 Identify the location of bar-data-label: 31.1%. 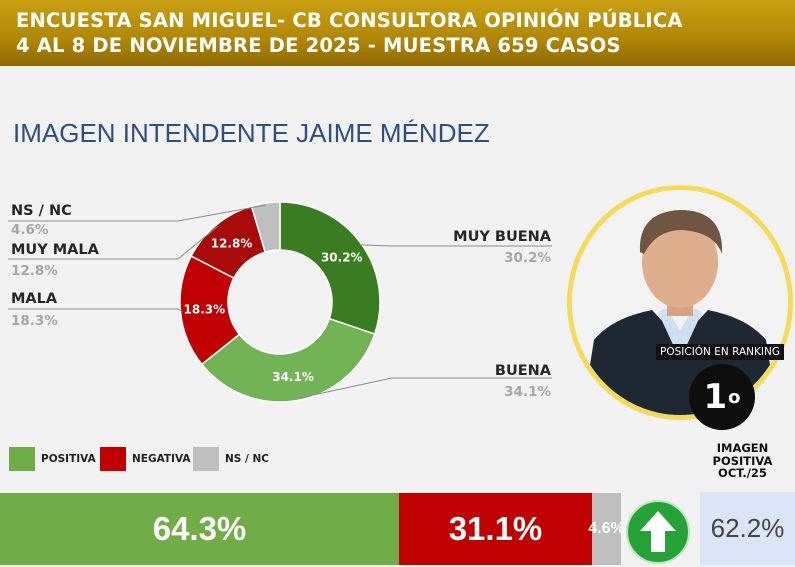
(495, 528).